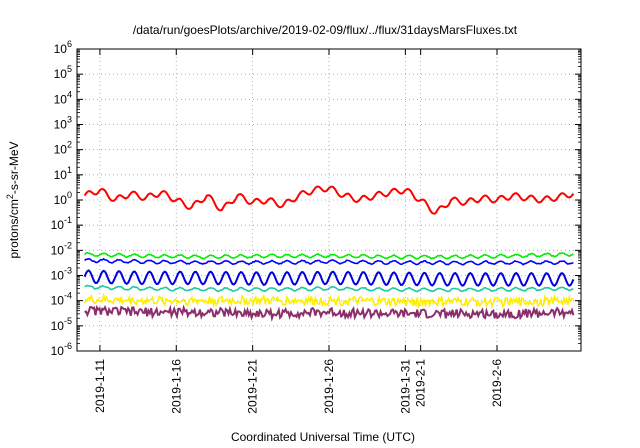 The height and width of the screenshot is (448, 640). What do you see at coordinates (61, 324) in the screenshot?
I see `y-tick-label: 10⁻⁵` at bounding box center [61, 324].